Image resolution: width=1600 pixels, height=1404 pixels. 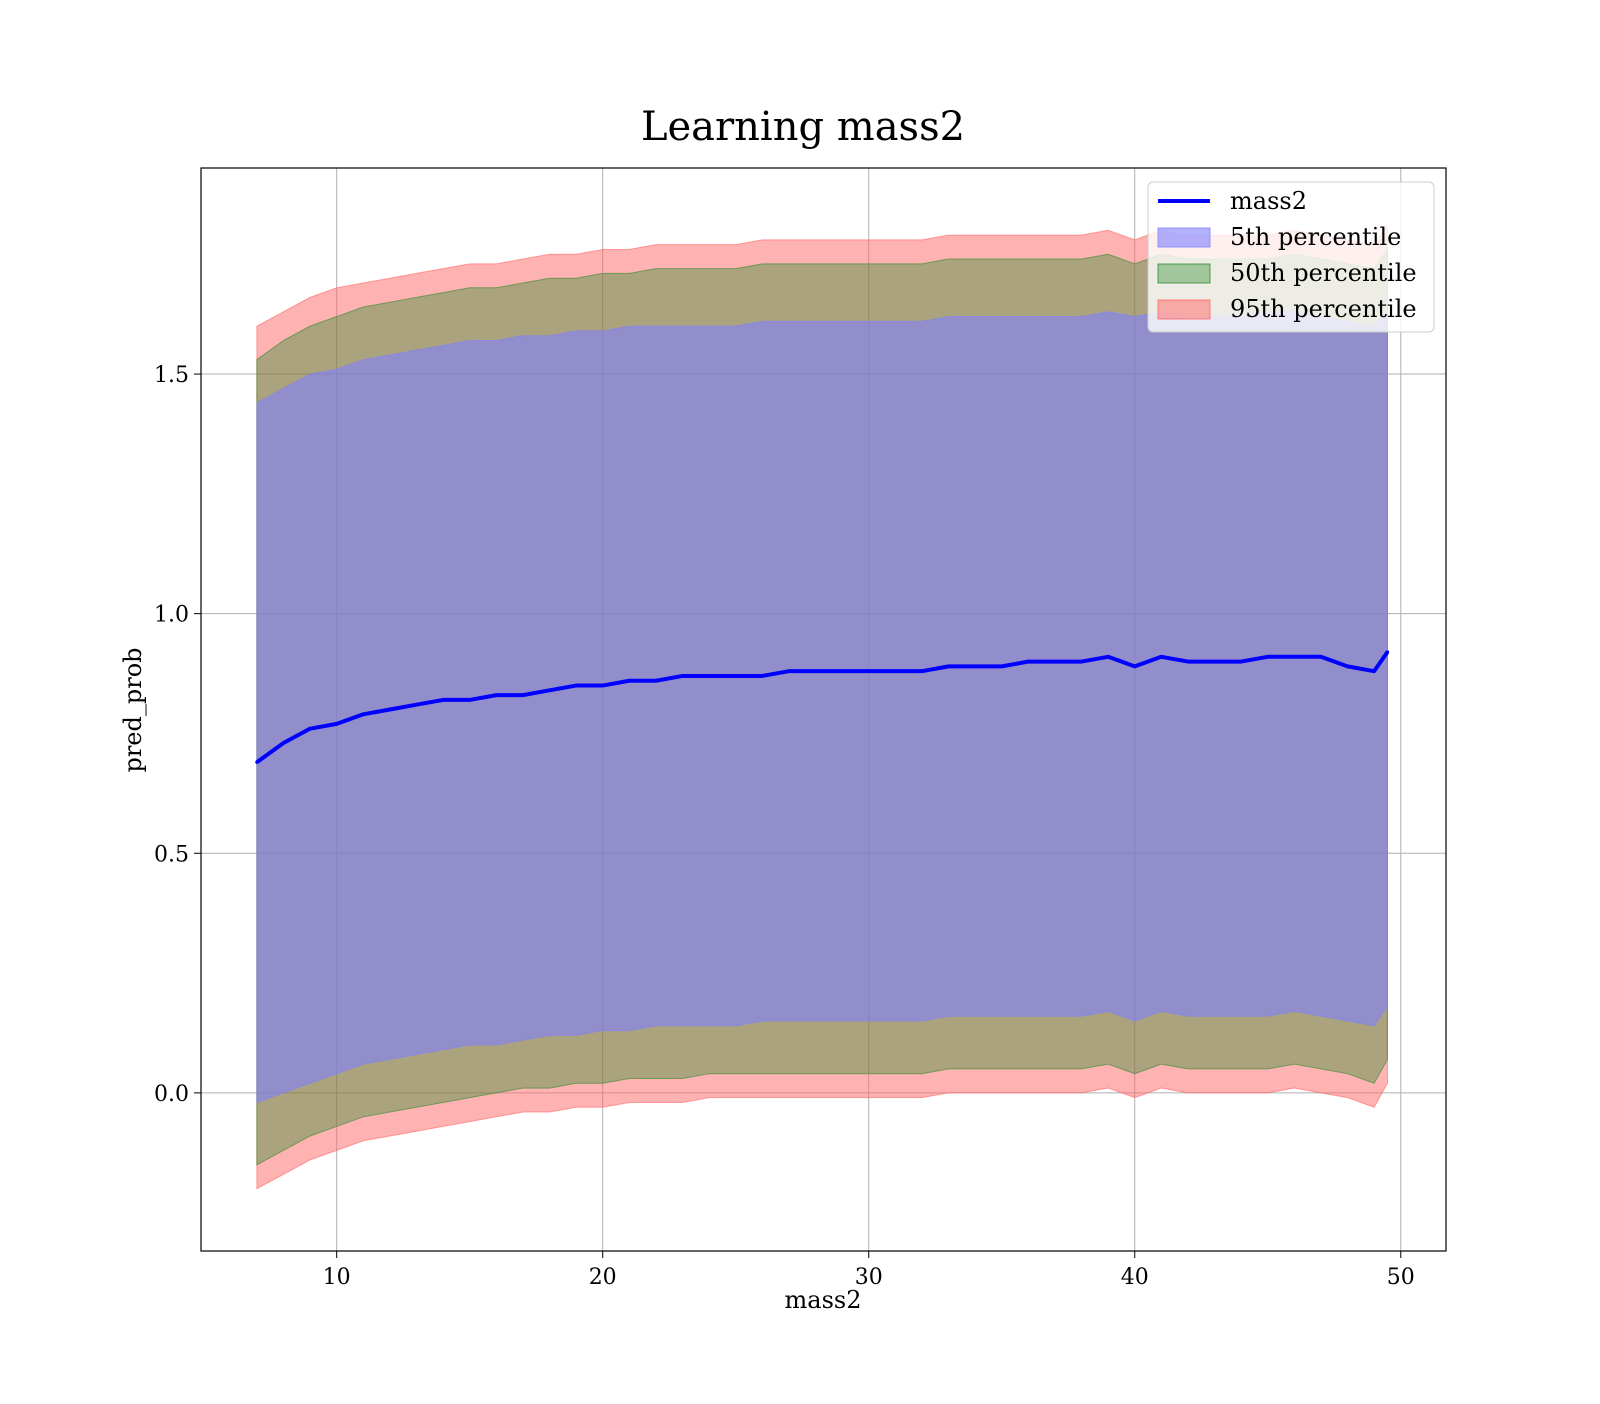 I want to click on y-axis-label: pred_prob, so click(x=133, y=709).